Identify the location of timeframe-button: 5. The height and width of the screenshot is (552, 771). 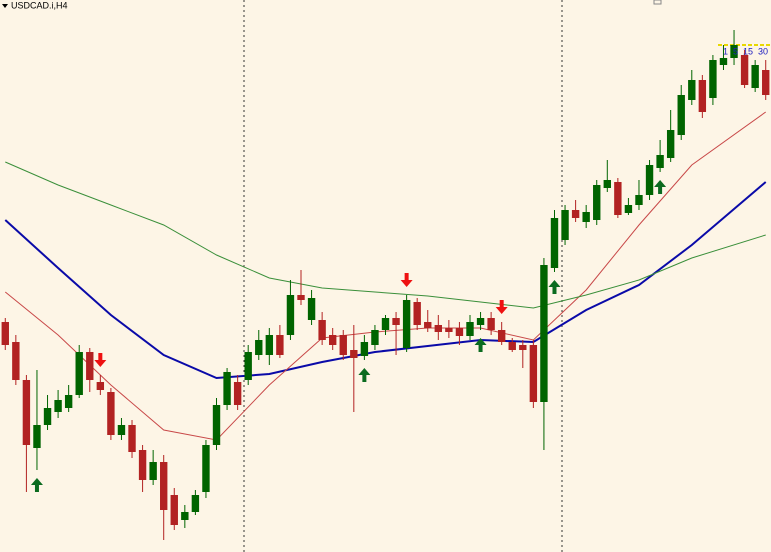
(735, 51).